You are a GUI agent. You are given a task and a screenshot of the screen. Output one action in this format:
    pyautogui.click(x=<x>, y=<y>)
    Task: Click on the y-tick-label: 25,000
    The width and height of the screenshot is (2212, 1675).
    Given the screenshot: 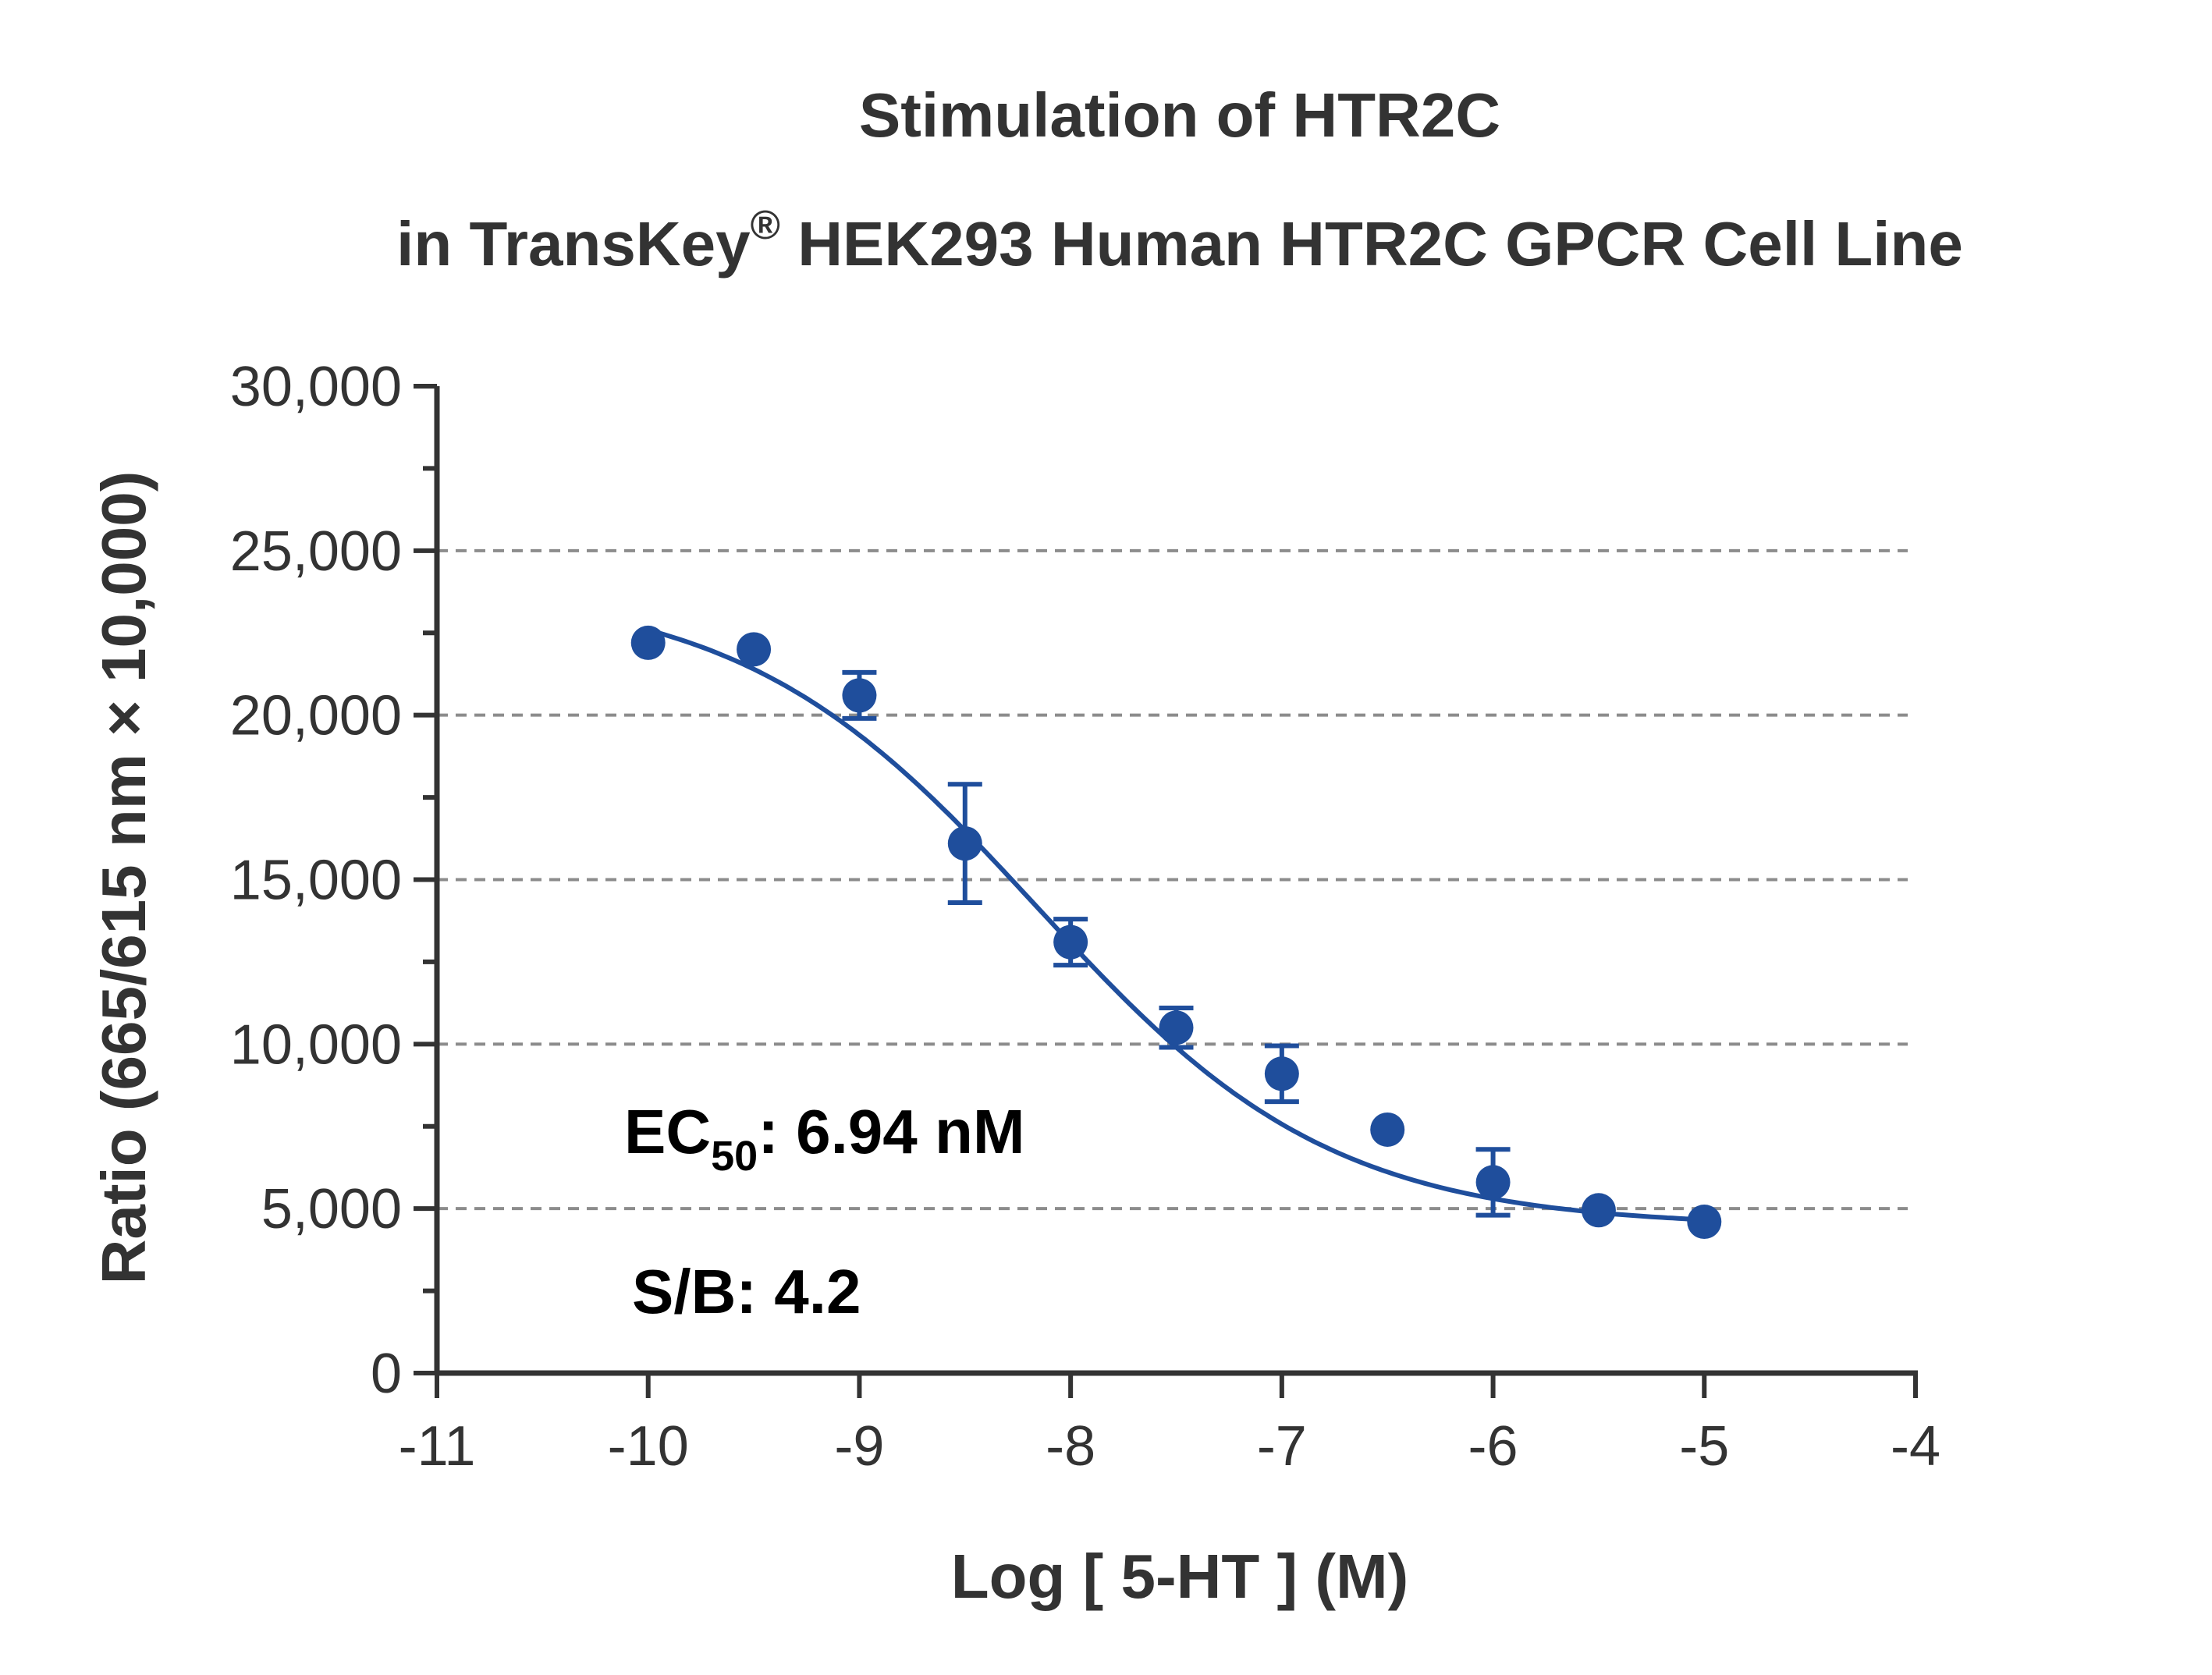 What is the action you would take?
    pyautogui.click(x=316, y=551)
    